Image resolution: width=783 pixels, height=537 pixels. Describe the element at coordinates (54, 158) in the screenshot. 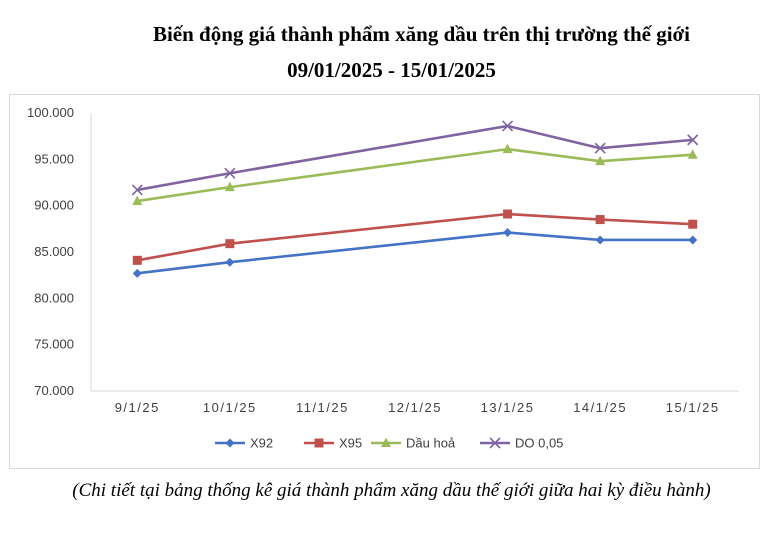

I see `y-tick-label: 95.000` at that location.